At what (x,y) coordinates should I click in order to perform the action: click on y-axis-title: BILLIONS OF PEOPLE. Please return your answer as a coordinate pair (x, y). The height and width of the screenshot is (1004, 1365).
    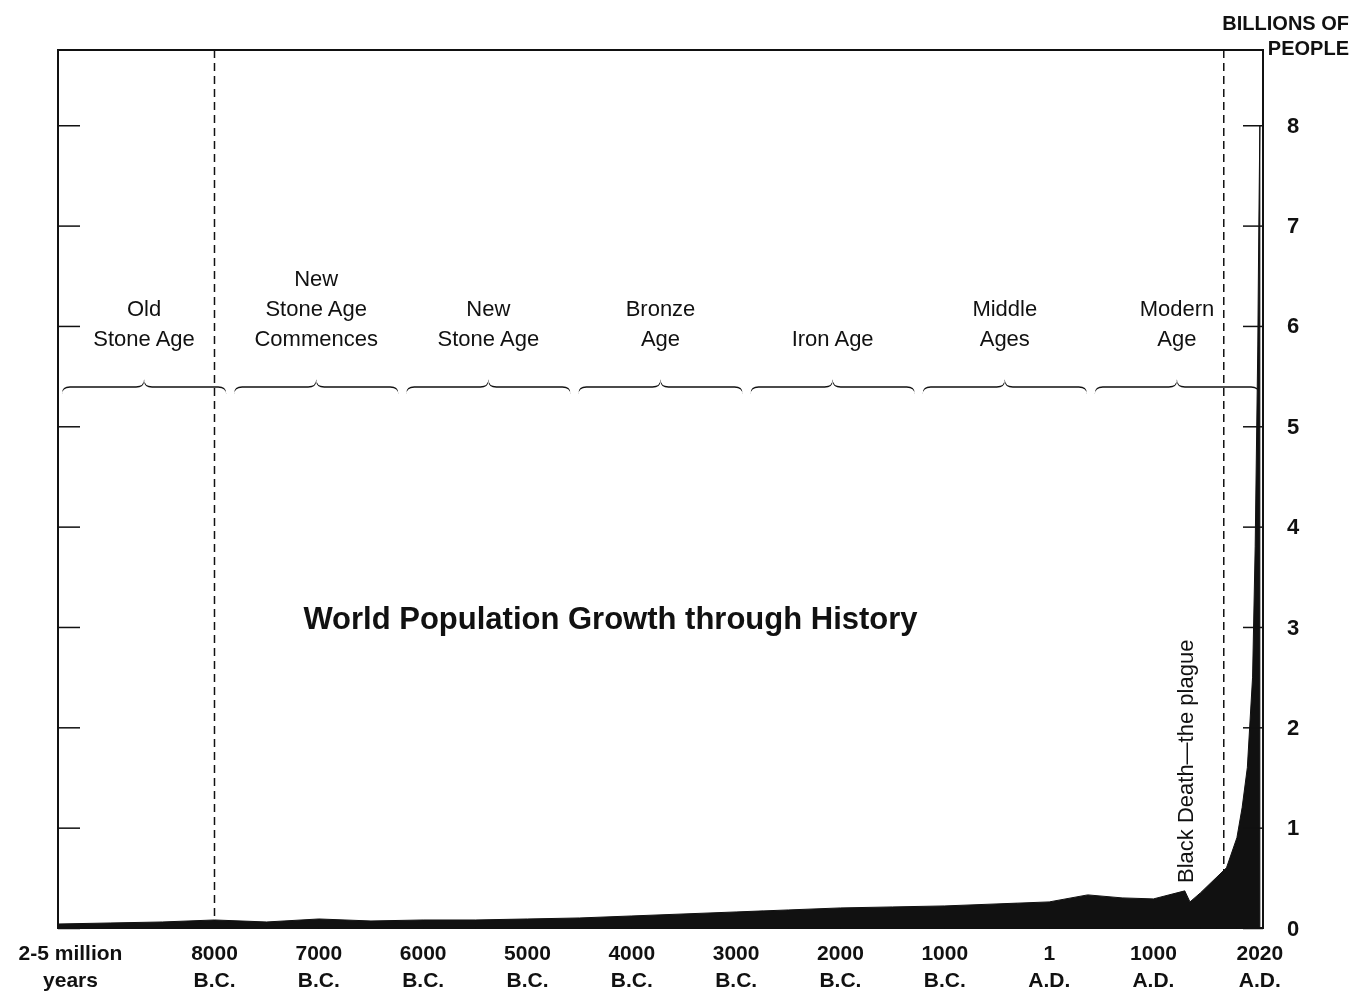
    Looking at the image, I should click on (1285, 35).